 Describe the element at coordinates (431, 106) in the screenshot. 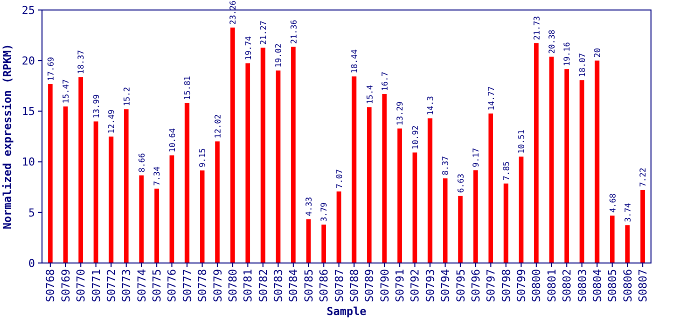

I see `data-label: 14.3` at that location.